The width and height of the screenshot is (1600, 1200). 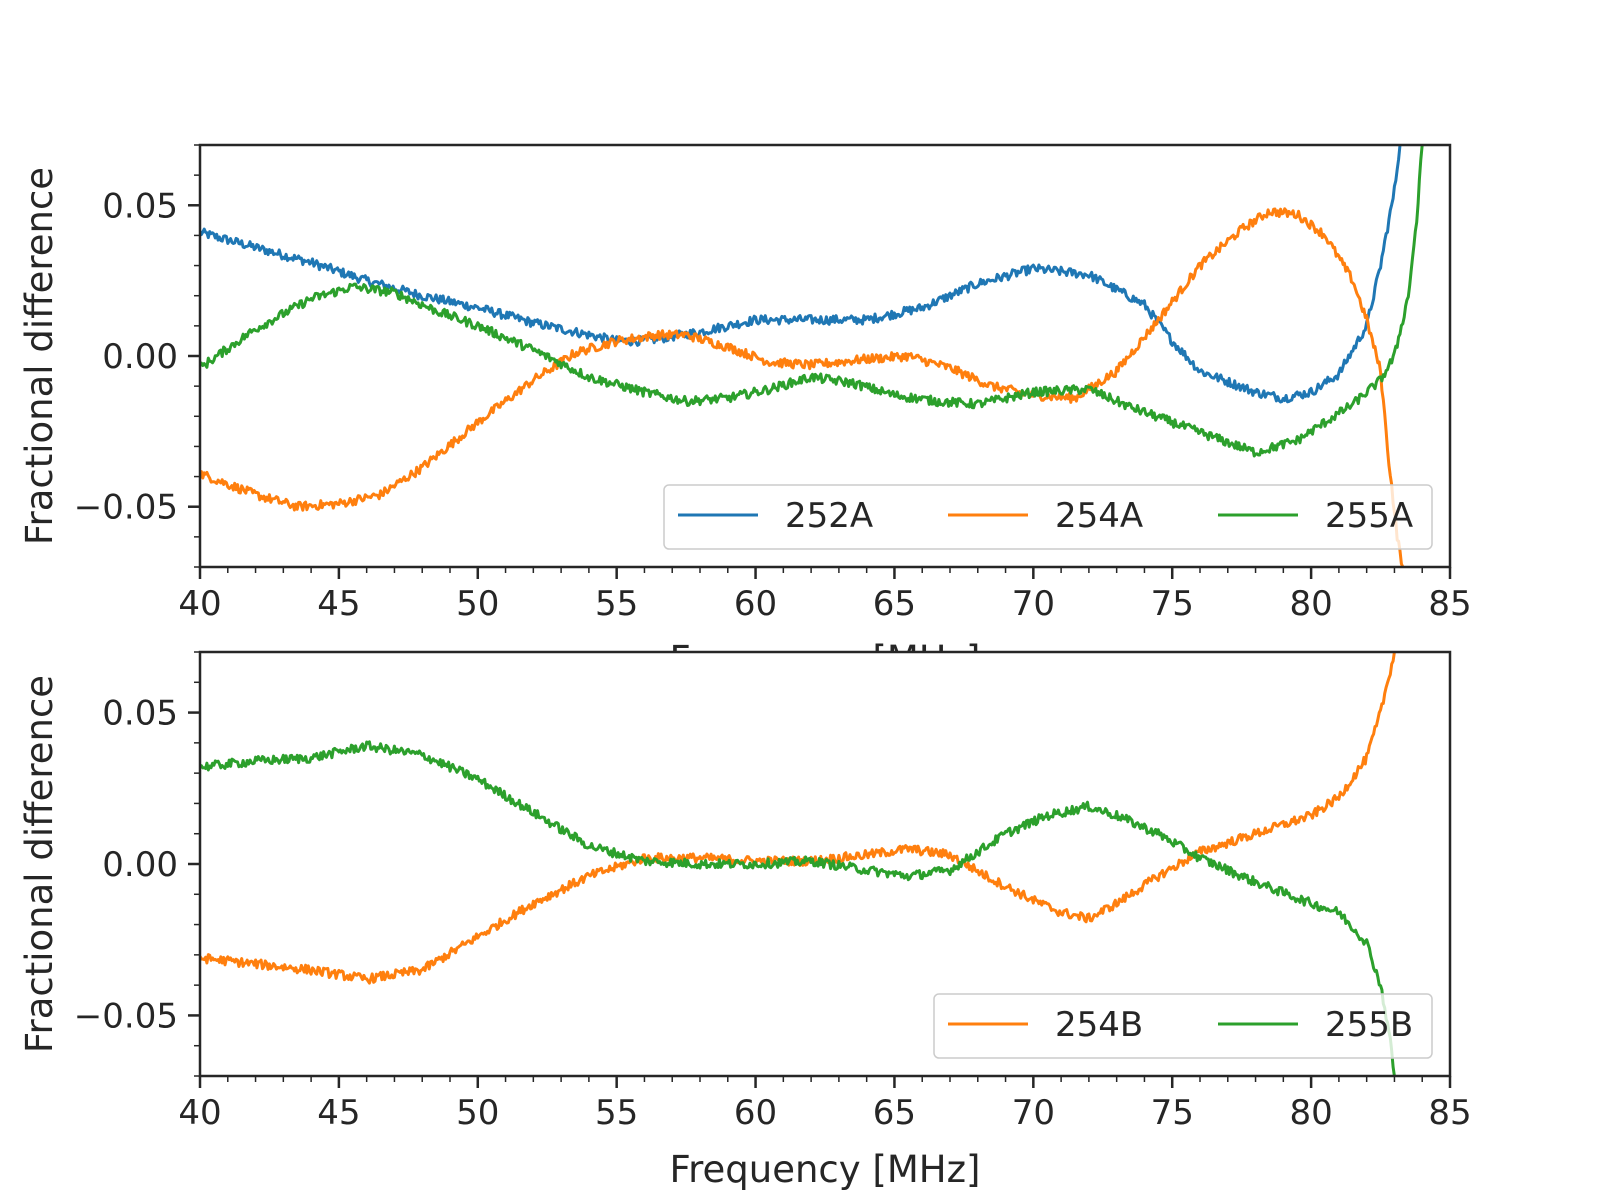 I want to click on bottom-legend-box, so click(x=1183, y=1026).